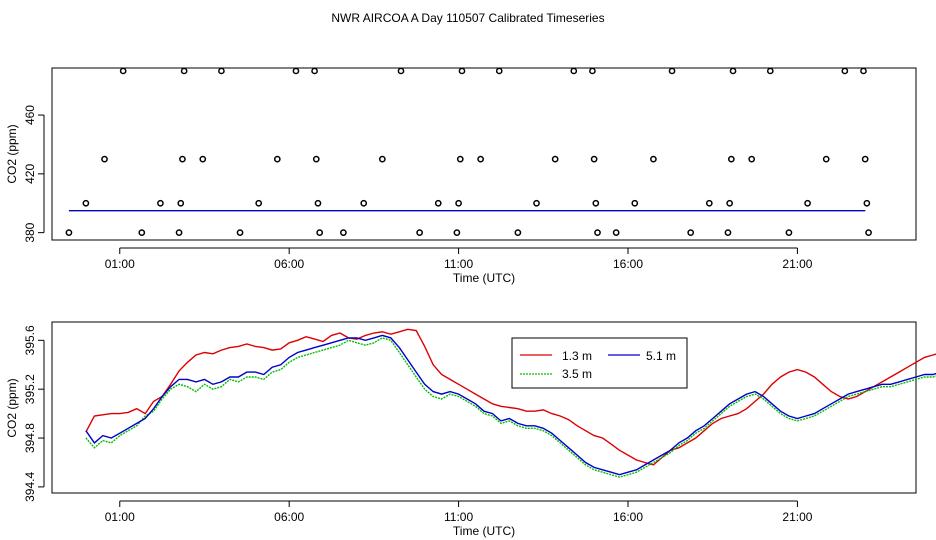 This screenshot has height=540, width=936. Describe the element at coordinates (12, 407) in the screenshot. I see `bottom-y-axis-label: CO2 (ppm)` at that location.